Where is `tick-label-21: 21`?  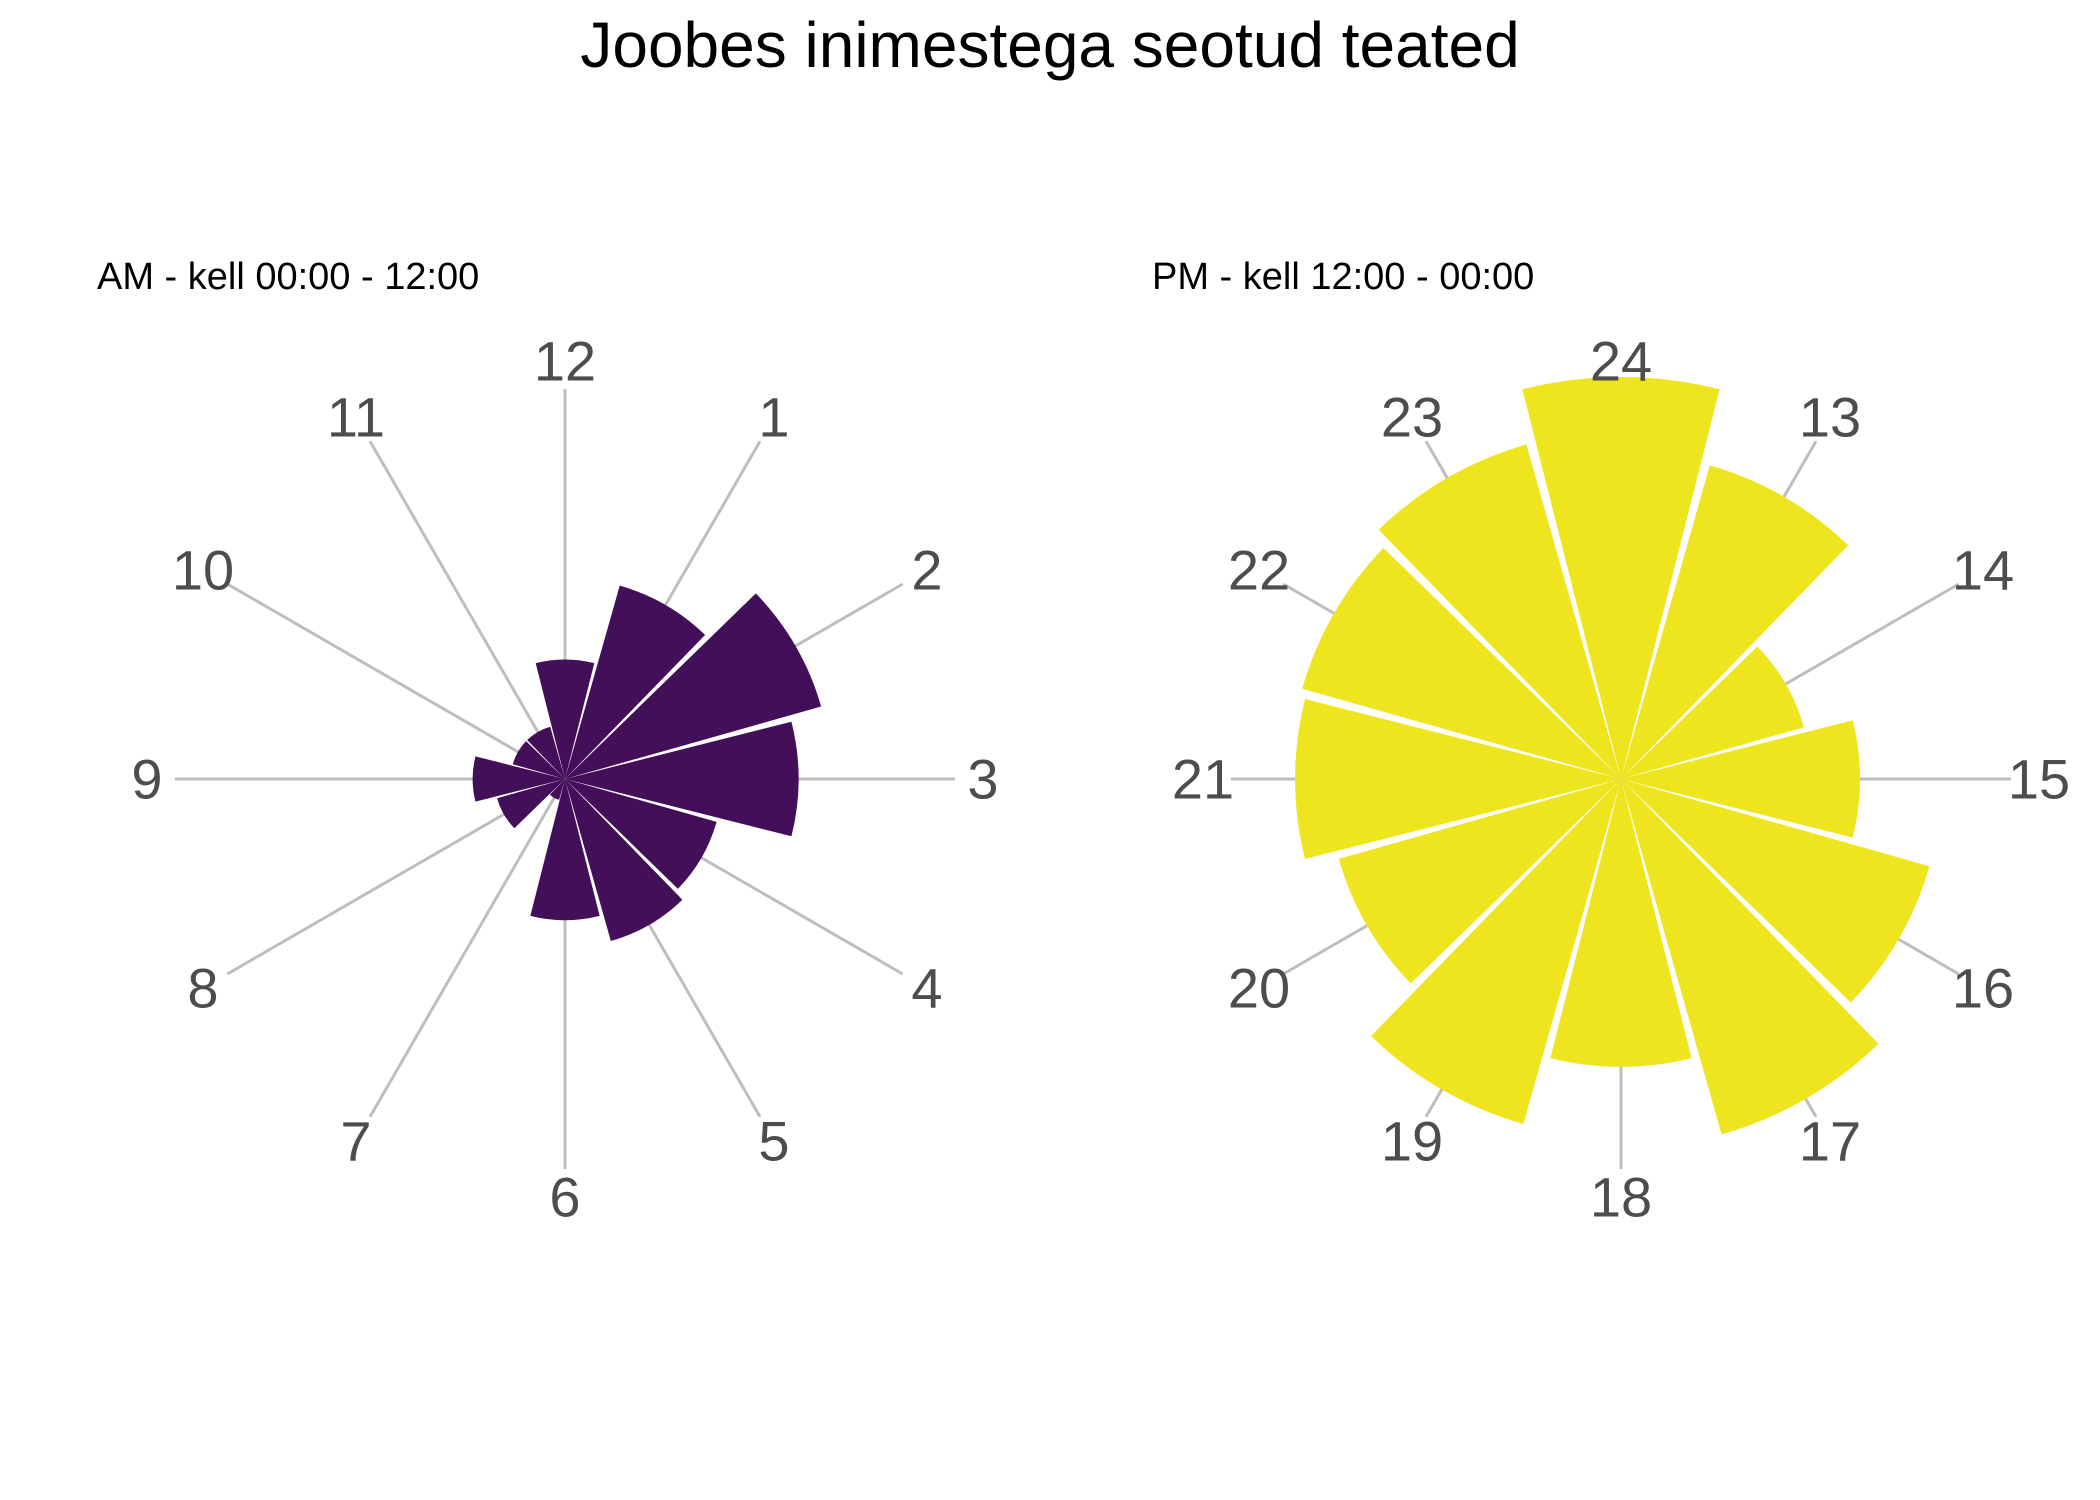
tick-label-21: 21 is located at coordinates (1203, 779).